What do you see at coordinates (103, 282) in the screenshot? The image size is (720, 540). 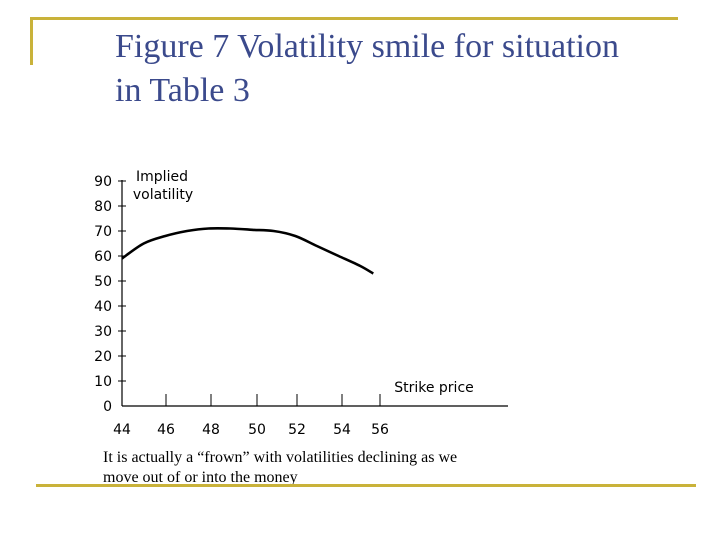 I see `y-tick-label: 50` at bounding box center [103, 282].